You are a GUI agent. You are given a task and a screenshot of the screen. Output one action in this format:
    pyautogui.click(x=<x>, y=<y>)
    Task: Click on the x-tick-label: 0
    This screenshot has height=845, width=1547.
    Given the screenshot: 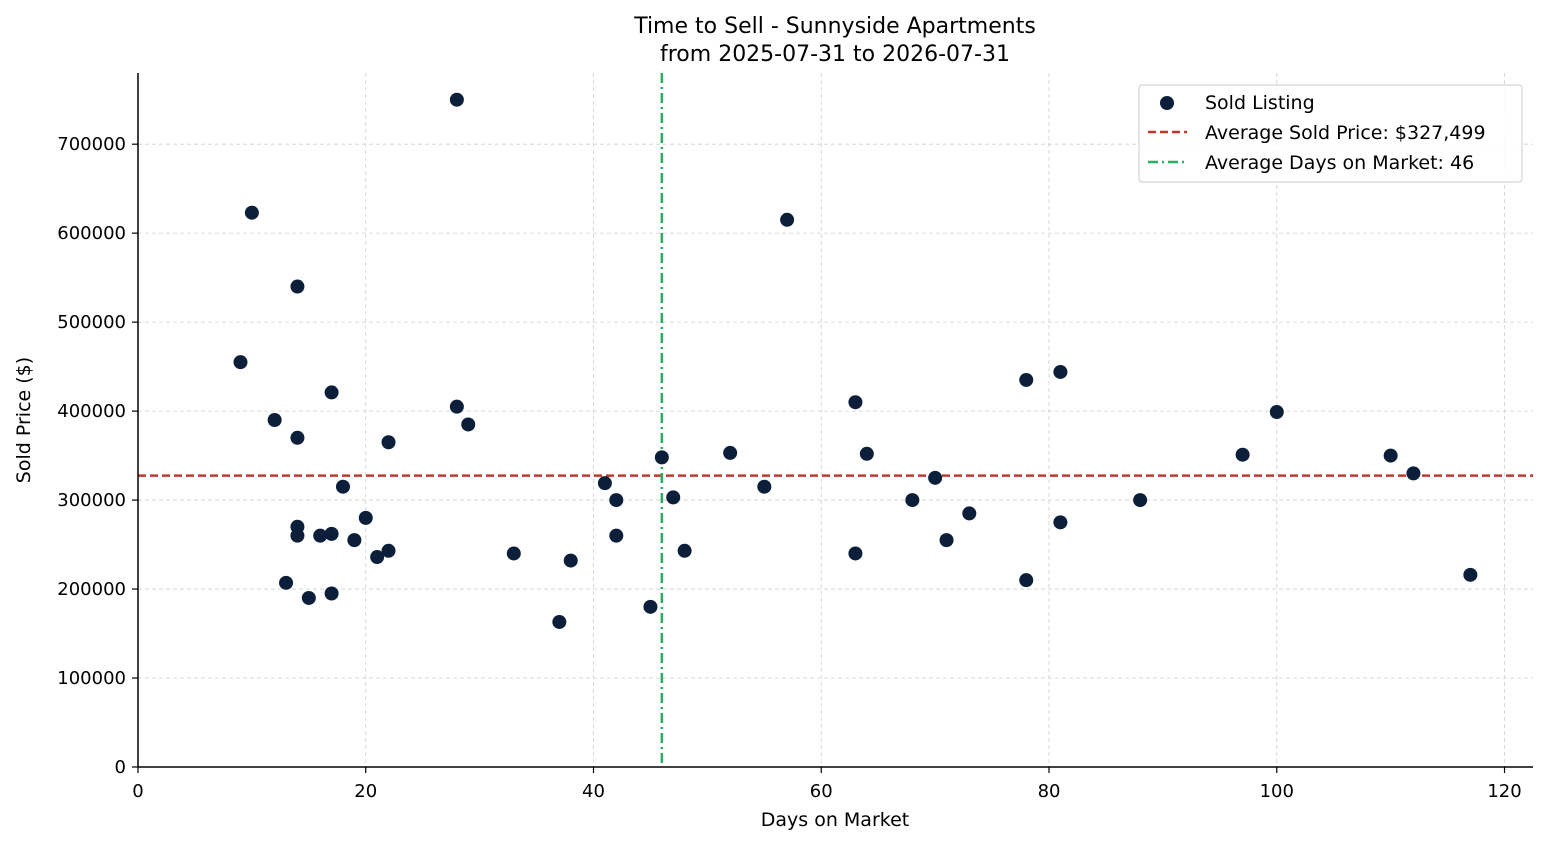 What is the action you would take?
    pyautogui.click(x=137, y=791)
    